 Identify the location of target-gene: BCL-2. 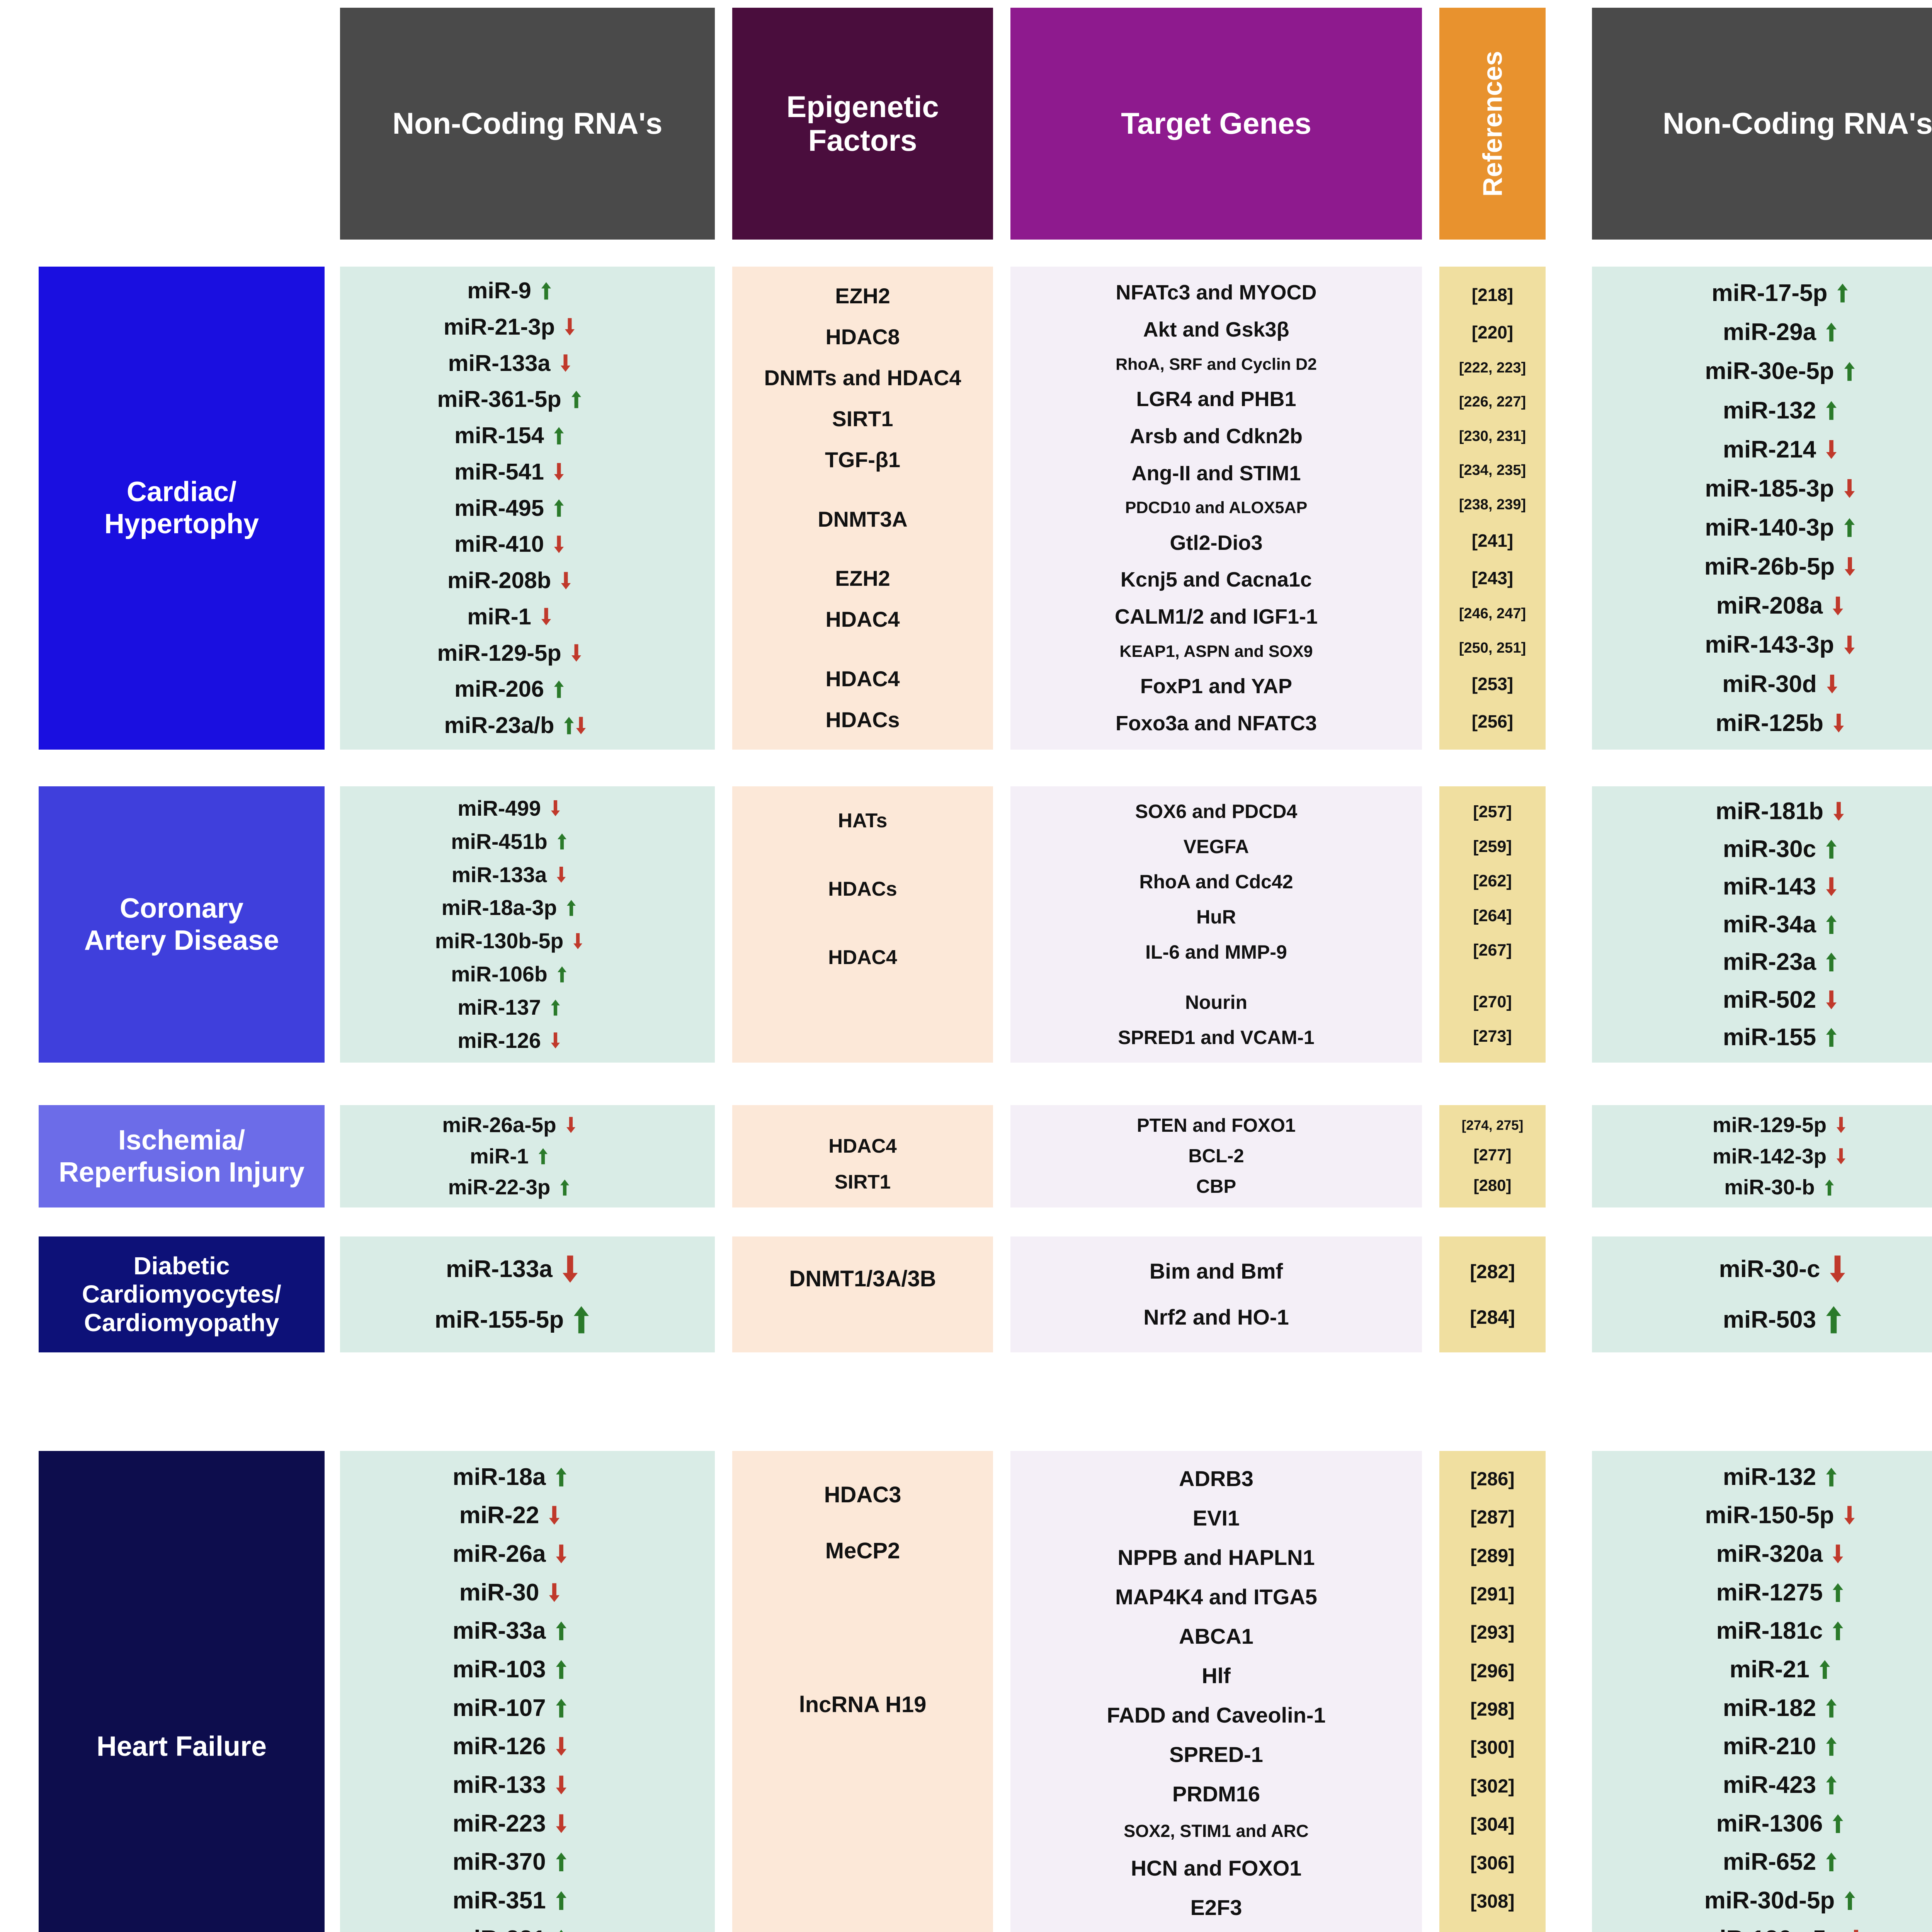
(1216, 1156).